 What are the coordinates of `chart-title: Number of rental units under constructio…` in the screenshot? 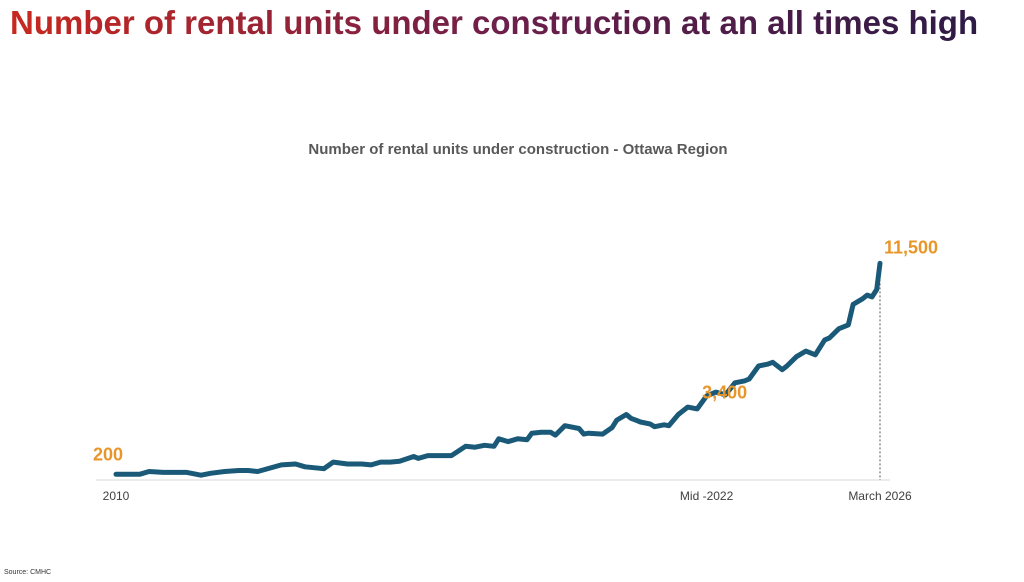 It's located at (517, 149).